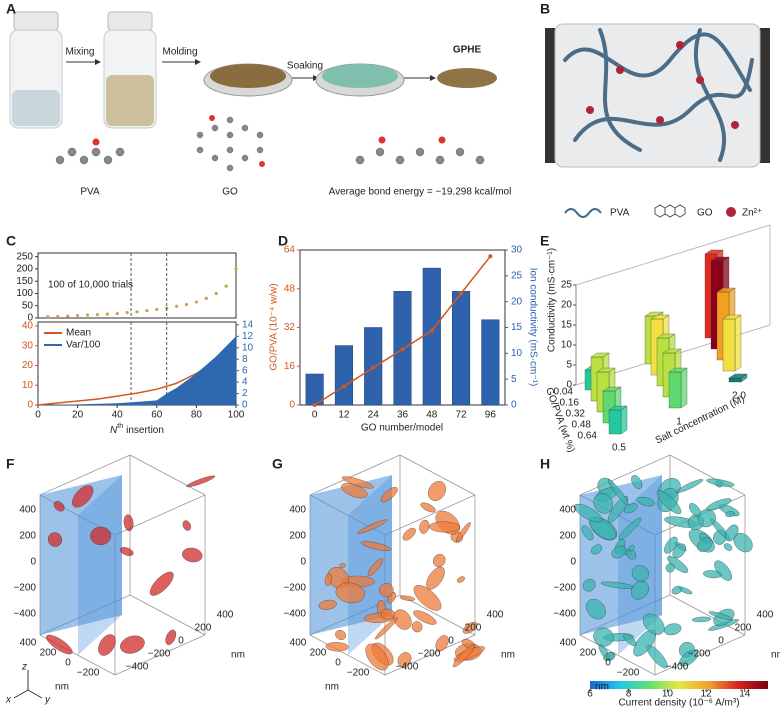 The image size is (780, 709). What do you see at coordinates (179, 52) in the screenshot?
I see `step-label: Molding` at bounding box center [179, 52].